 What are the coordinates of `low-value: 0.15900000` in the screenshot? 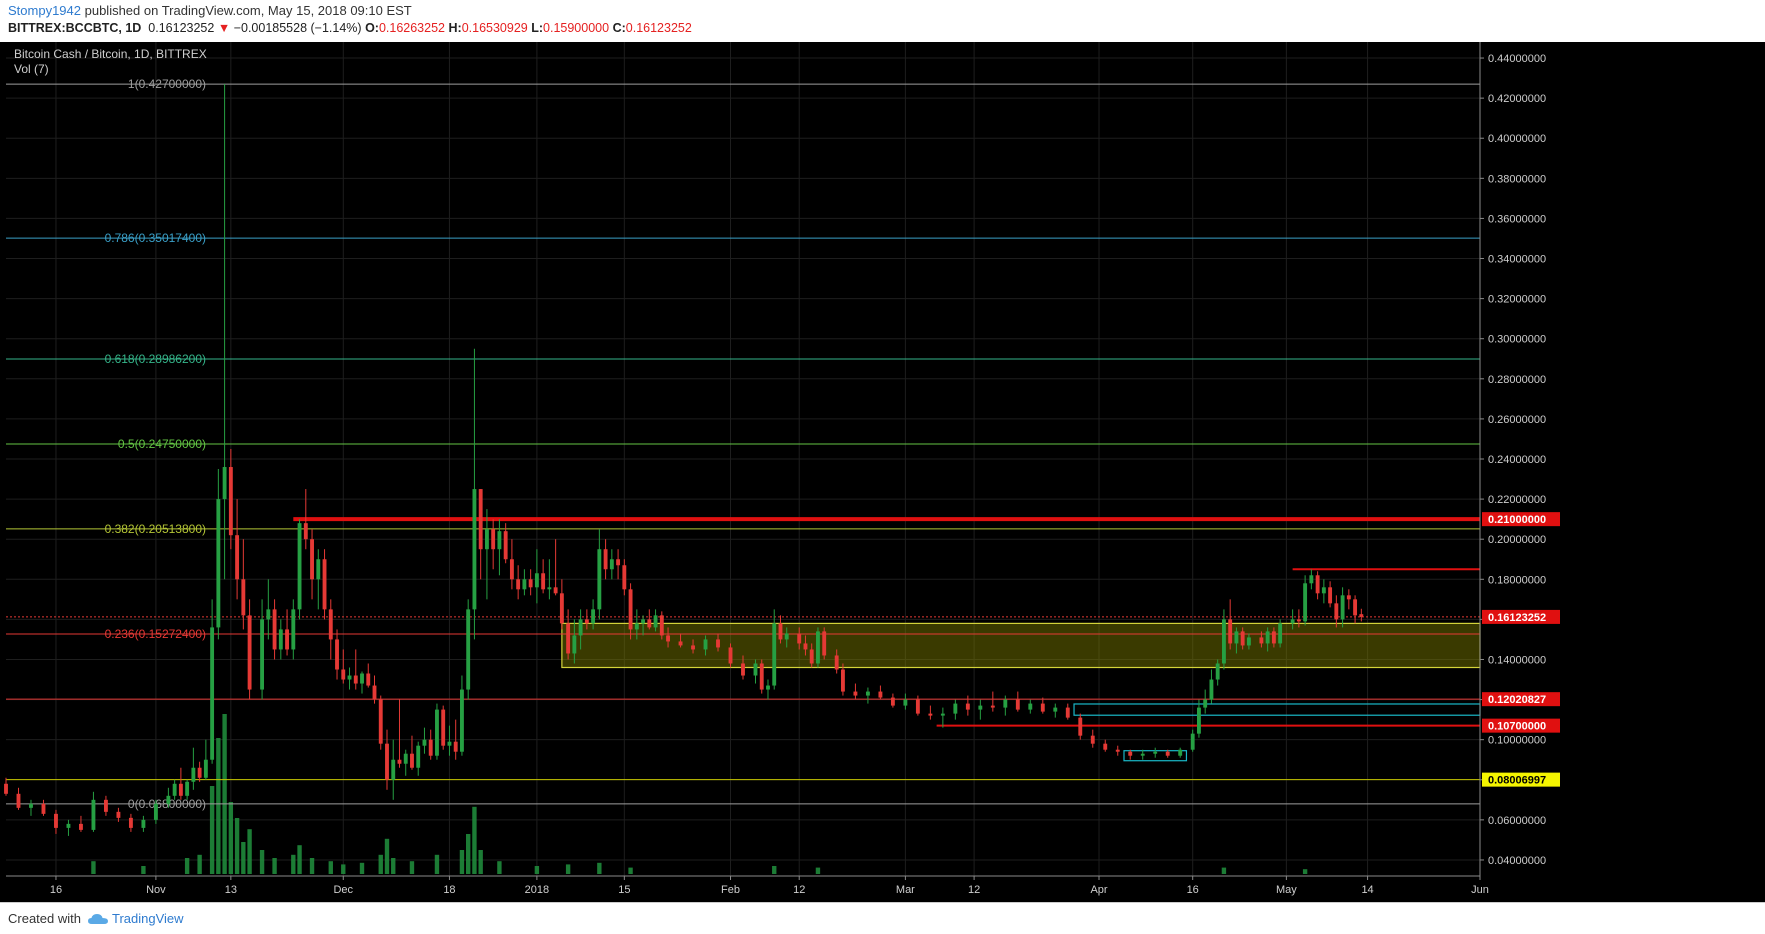 It's located at (576, 28).